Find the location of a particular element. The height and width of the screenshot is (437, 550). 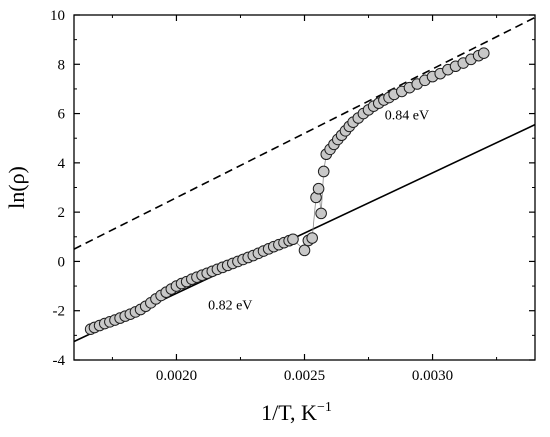

y-tick-label: 6 is located at coordinates (62, 115).